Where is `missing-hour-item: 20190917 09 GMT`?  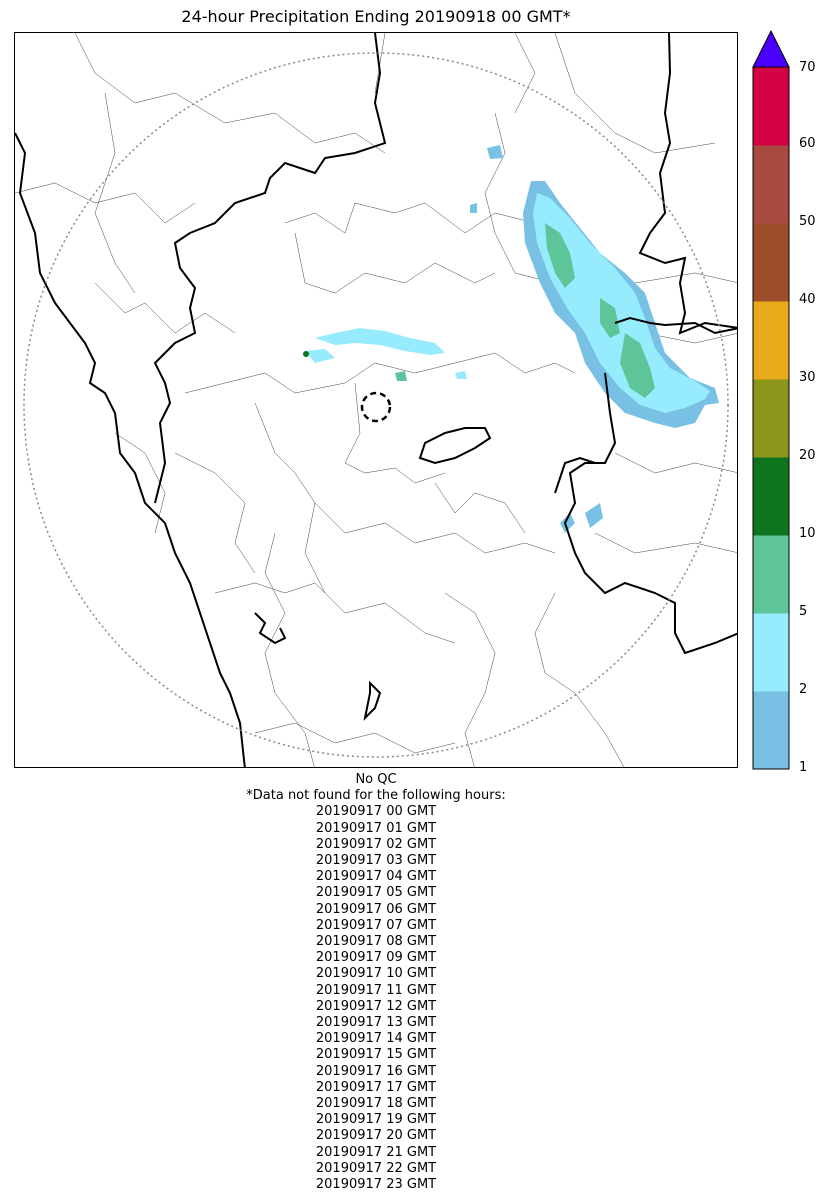
missing-hour-item: 20190917 09 GMT is located at coordinates (376, 958).